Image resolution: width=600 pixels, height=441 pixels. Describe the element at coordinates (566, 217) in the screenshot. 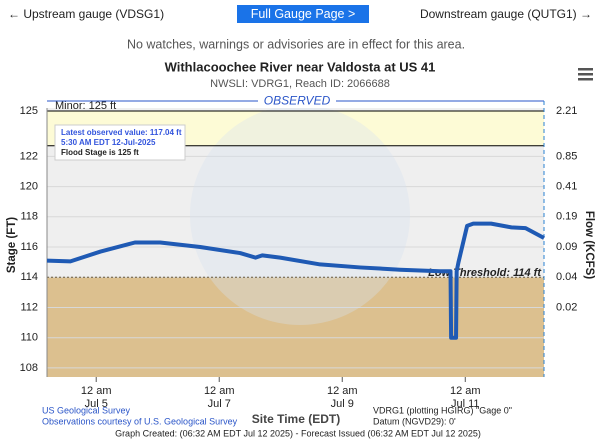

I see `y2-tick-label: 0.19` at that location.